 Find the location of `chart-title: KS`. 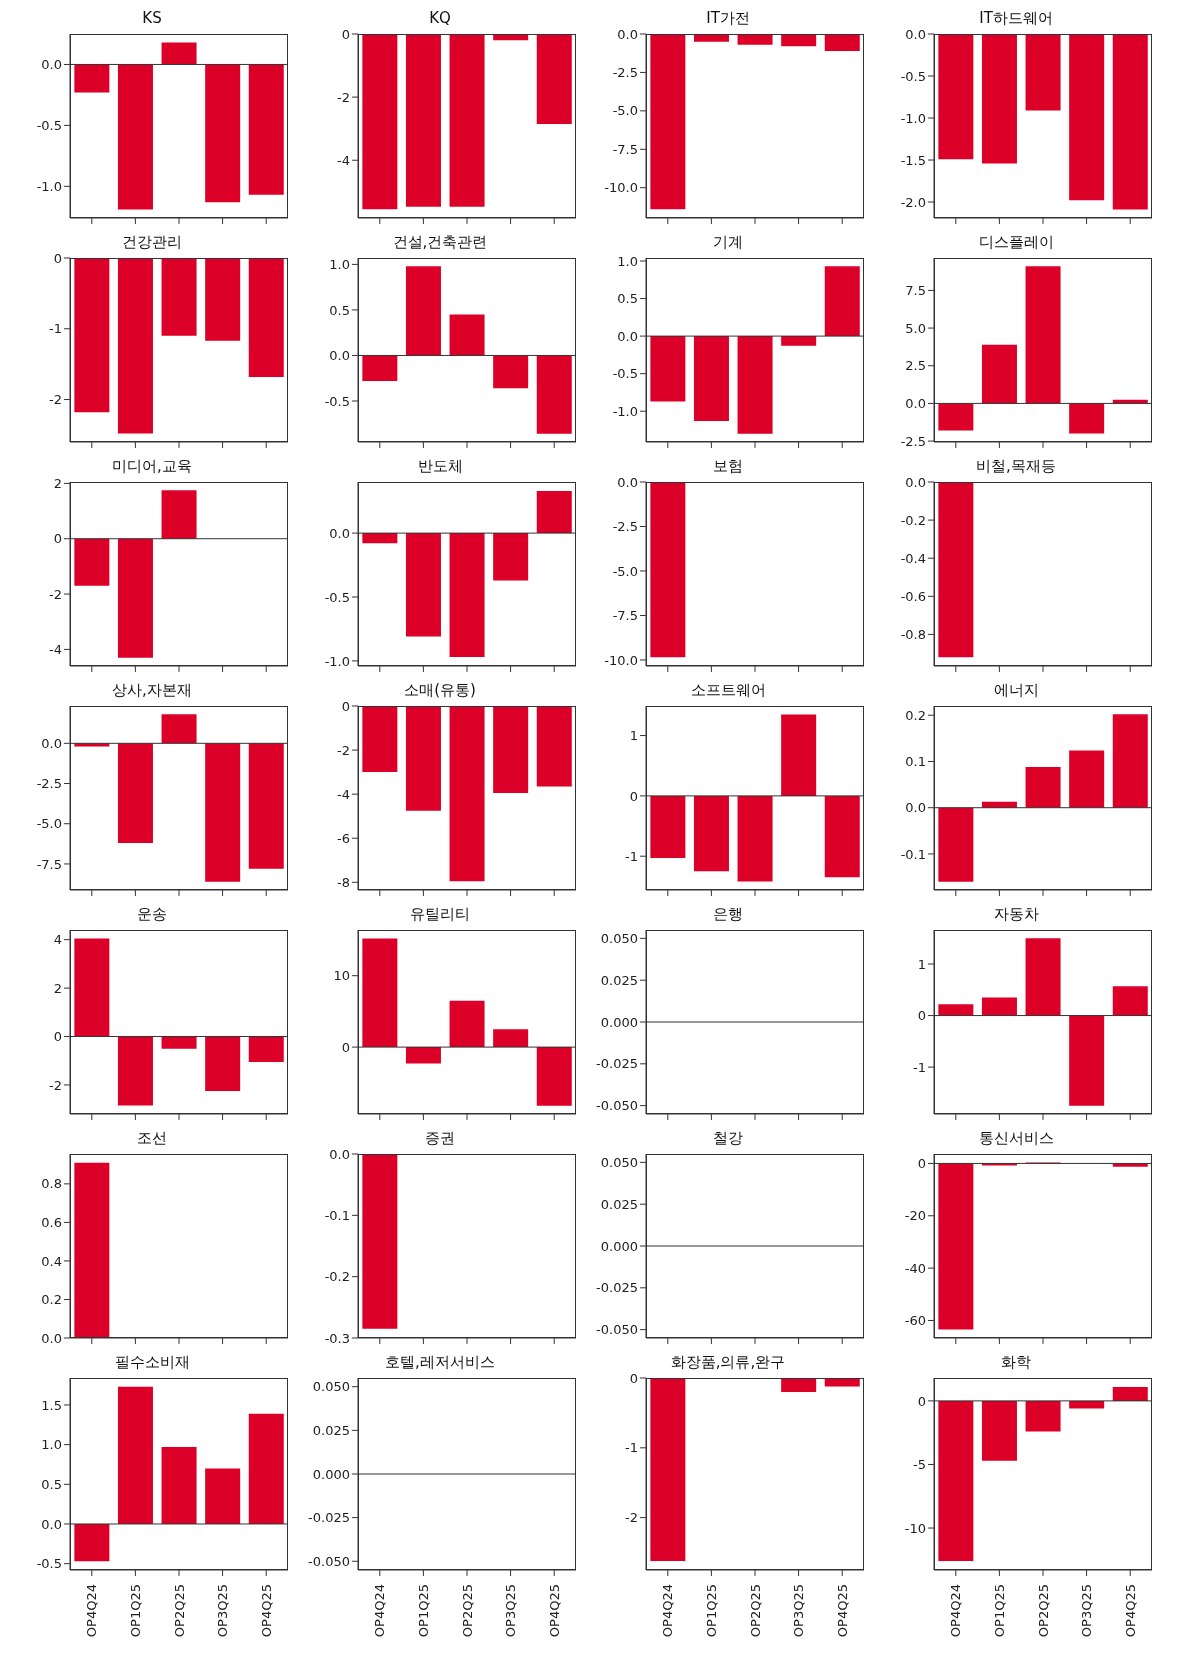

chart-title: KS is located at coordinates (152, 18).